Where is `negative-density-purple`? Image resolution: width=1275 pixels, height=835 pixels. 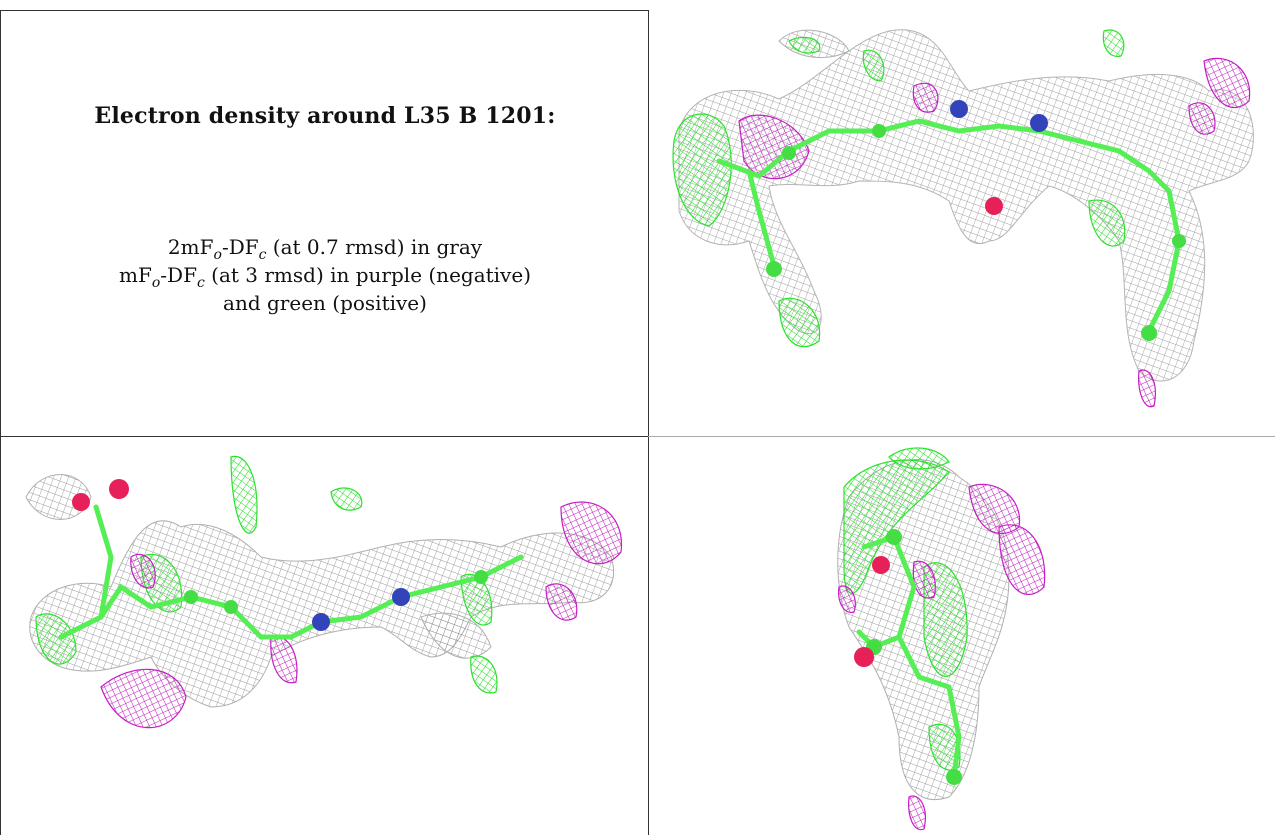 negative-density-purple is located at coordinates (143, 698).